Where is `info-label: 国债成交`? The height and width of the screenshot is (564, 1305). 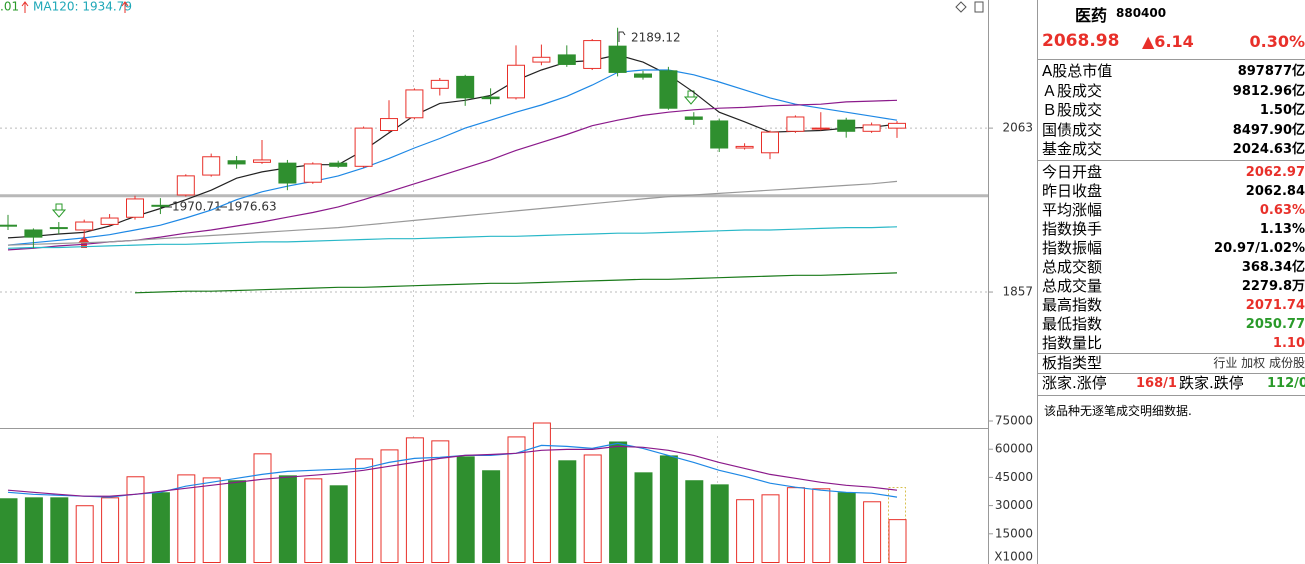 info-label: 国债成交 is located at coordinates (1072, 129).